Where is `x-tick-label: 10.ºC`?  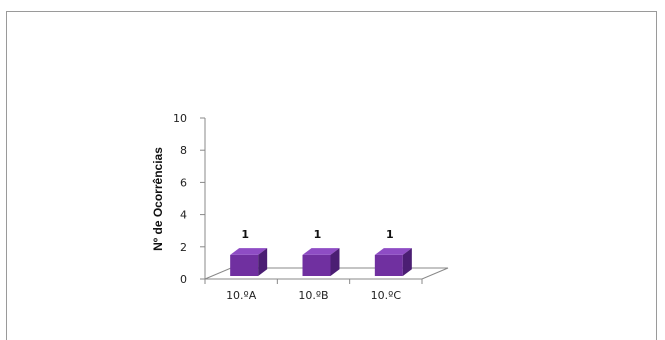 x-tick-label: 10.ºC is located at coordinates (386, 295).